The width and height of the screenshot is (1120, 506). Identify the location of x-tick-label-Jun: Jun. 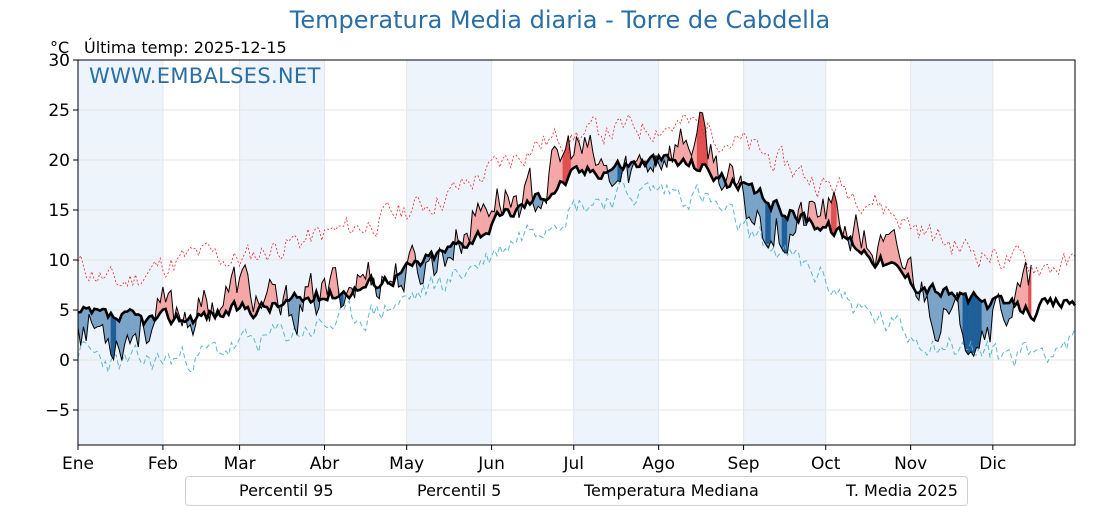
(491, 464).